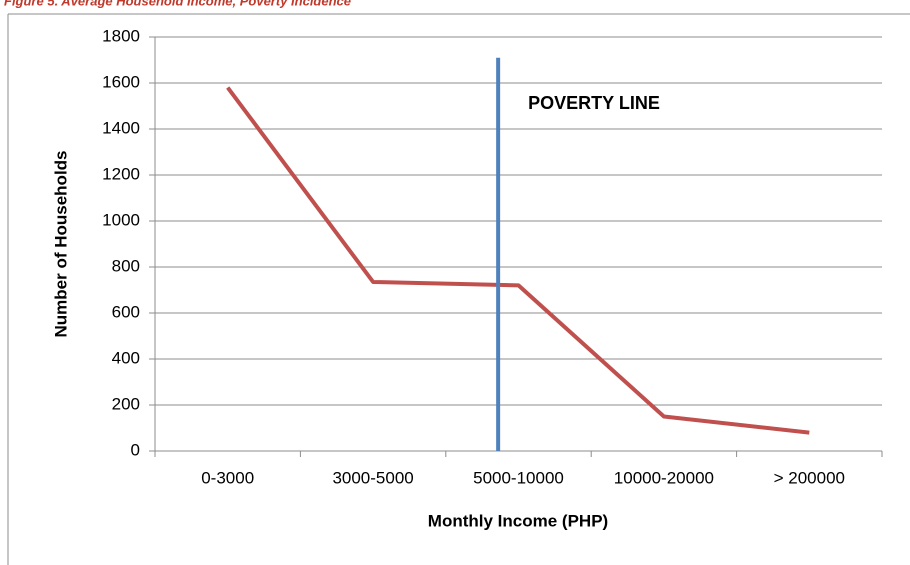 This screenshot has width=910, height=565. What do you see at coordinates (121, 219) in the screenshot?
I see `y-tick-label: 1000` at bounding box center [121, 219].